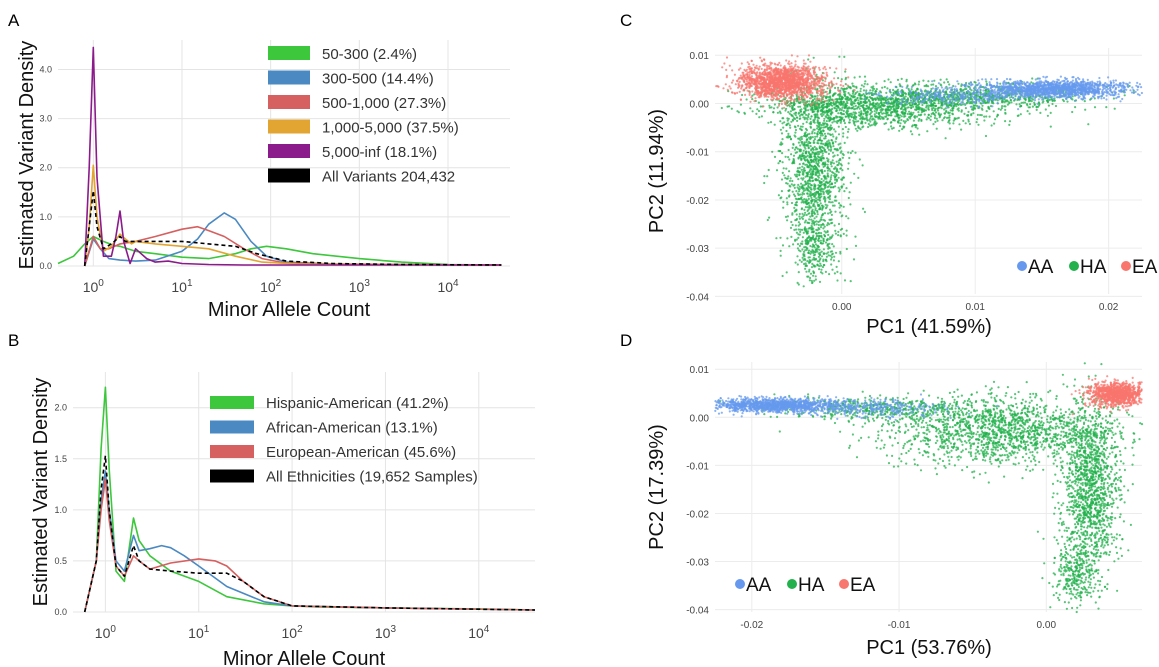 The width and height of the screenshot is (1159, 667). I want to click on y-tick-label: 0.5, so click(60, 561).